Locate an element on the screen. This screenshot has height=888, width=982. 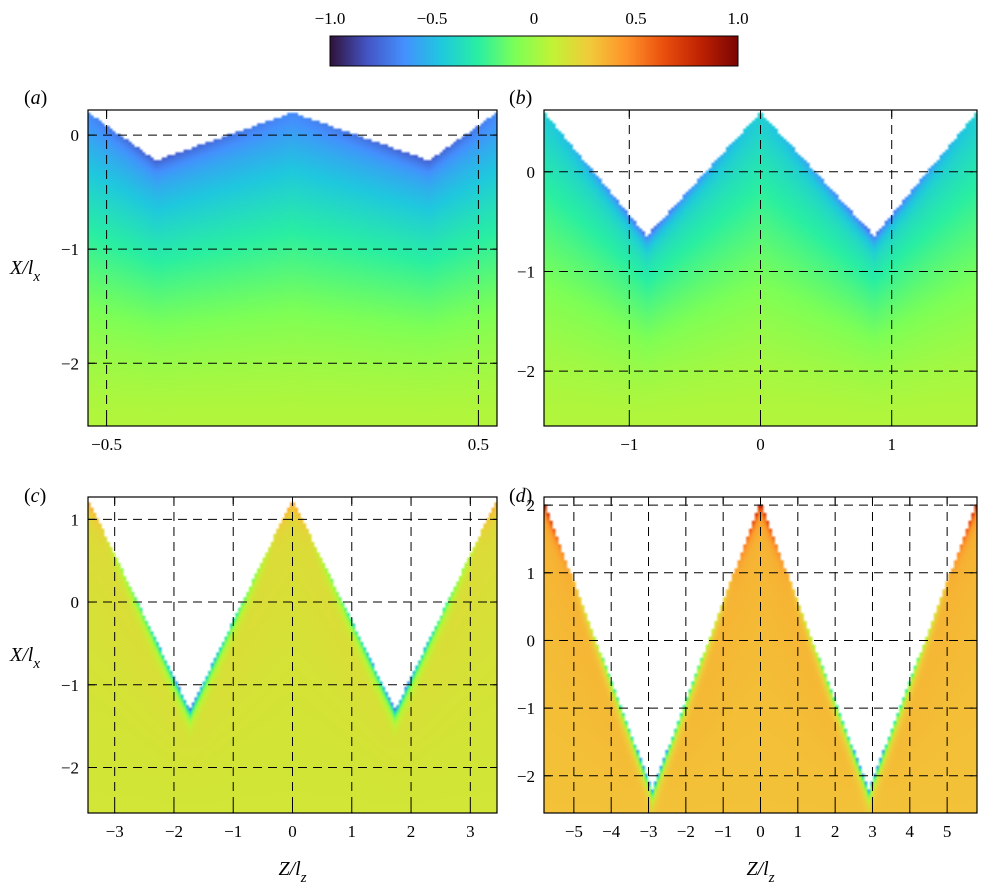
colorbar-tick-label: −0.5 is located at coordinates (432, 18).